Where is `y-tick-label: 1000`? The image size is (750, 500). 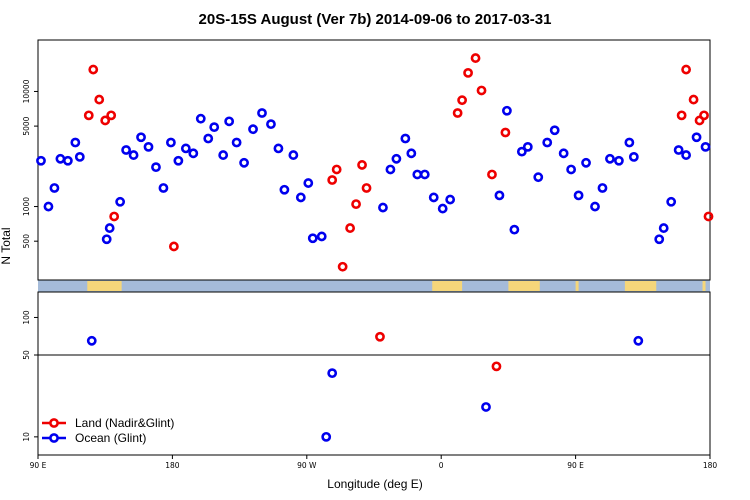
y-tick-label: 1000 is located at coordinates (26, 206).